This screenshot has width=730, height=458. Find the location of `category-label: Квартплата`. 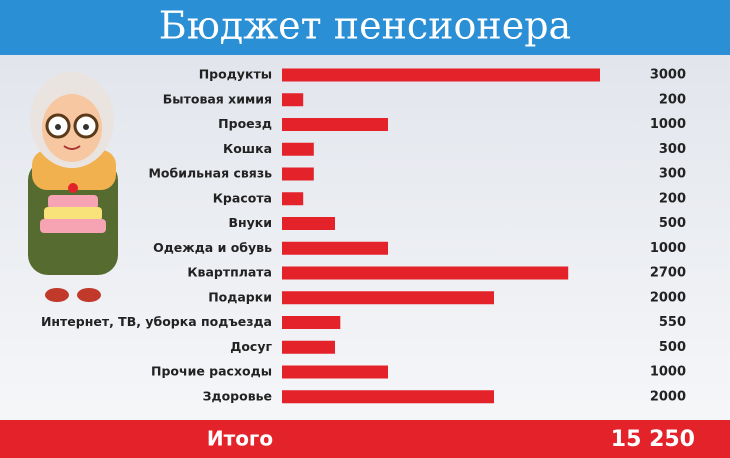

category-label: Квартплата is located at coordinates (229, 272).